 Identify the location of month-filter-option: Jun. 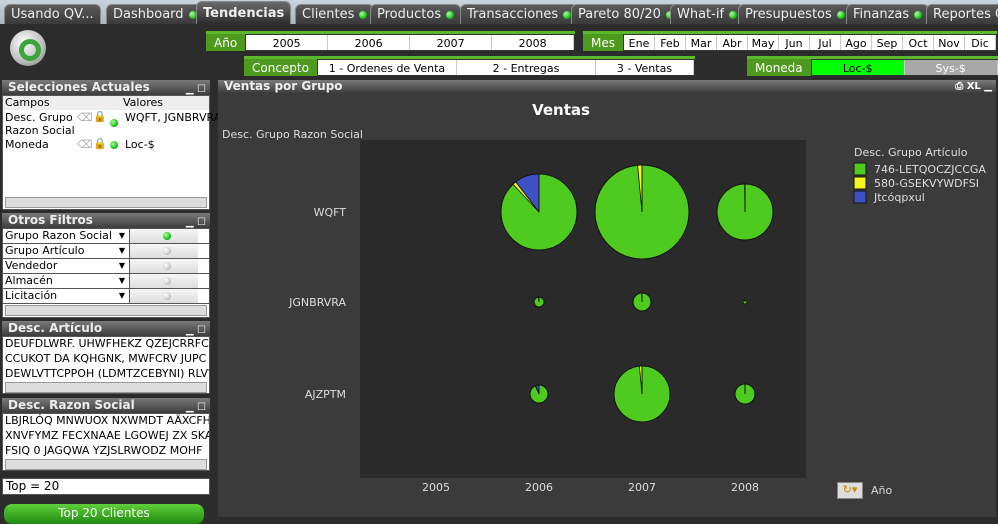
(794, 42).